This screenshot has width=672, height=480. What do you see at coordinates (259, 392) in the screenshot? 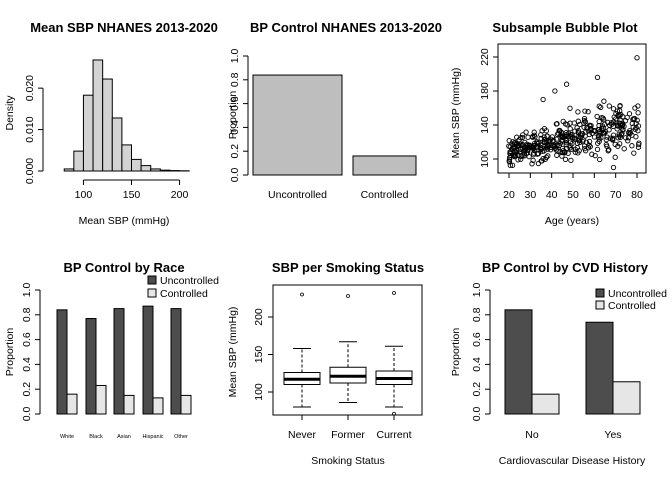
I see `y-tick-label: 100` at bounding box center [259, 392].